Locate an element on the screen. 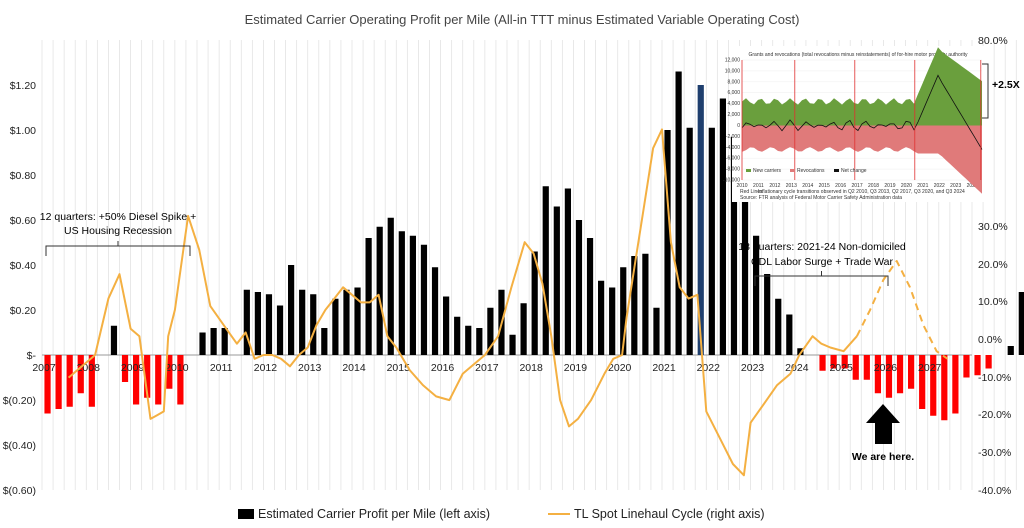  left-axis-tick-label: $- is located at coordinates (32, 356).